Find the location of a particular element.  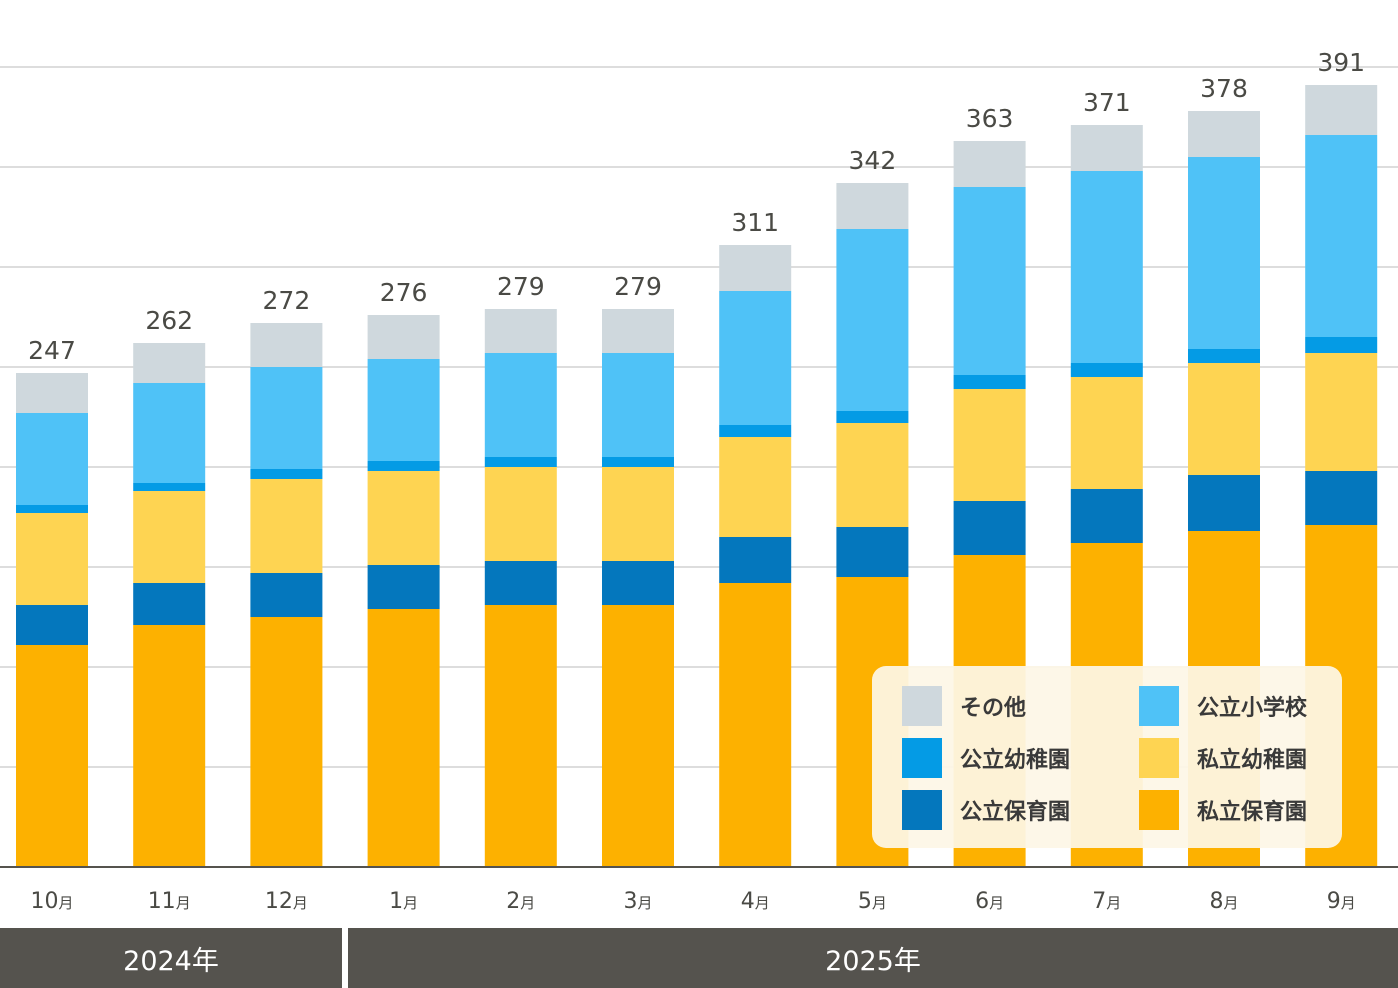

x-tick-label: 4月 is located at coordinates (755, 901).